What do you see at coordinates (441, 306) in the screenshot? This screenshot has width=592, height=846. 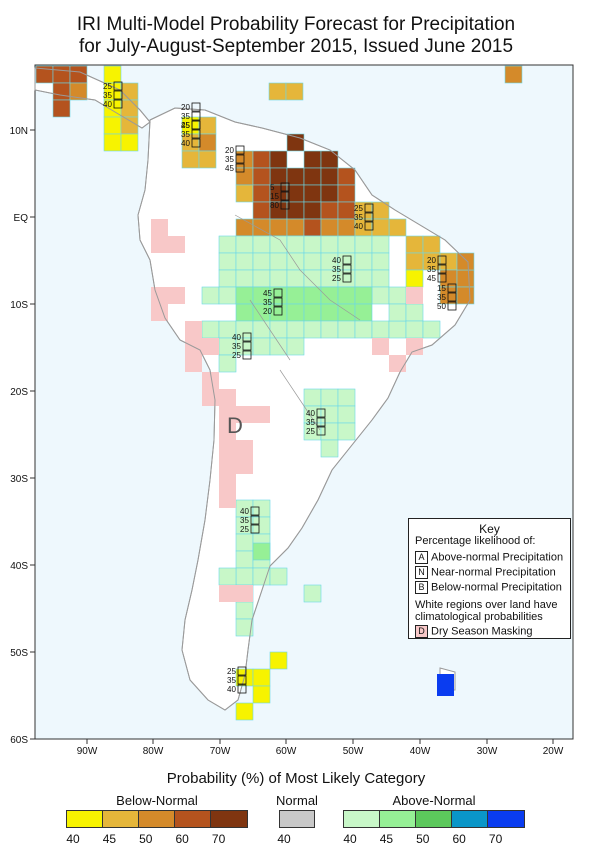 I see `stack-value: 50` at bounding box center [441, 306].